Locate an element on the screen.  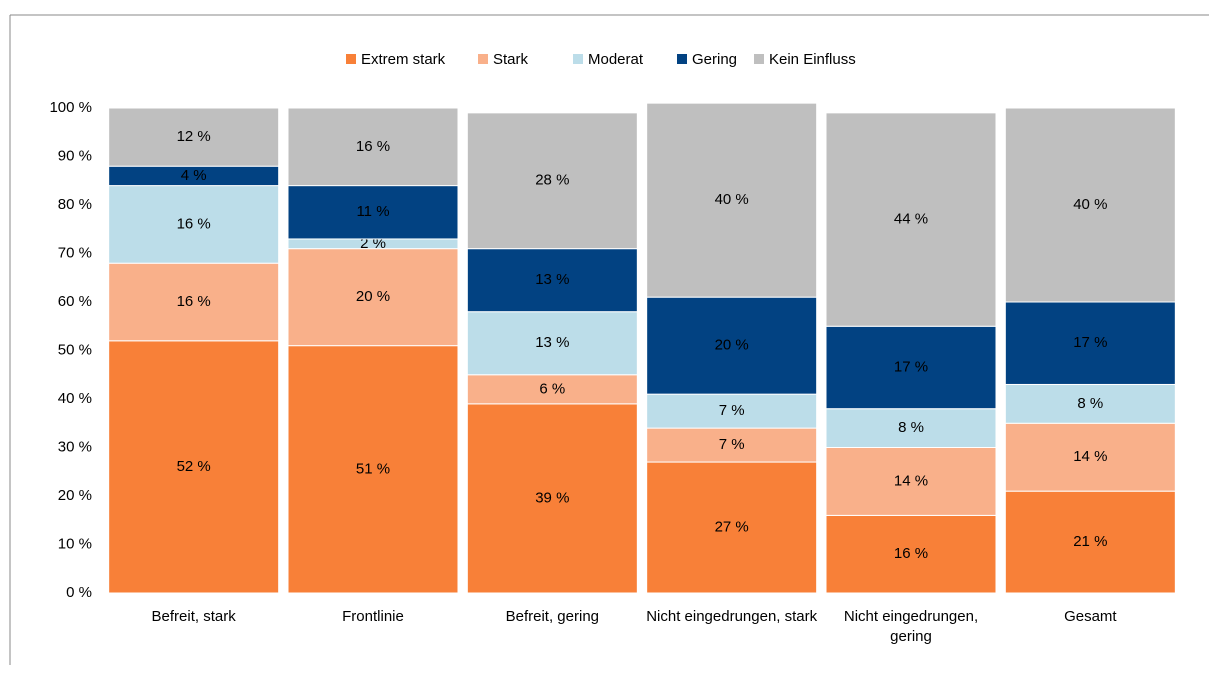
x-tick-label: Frontlinie is located at coordinates (373, 616).